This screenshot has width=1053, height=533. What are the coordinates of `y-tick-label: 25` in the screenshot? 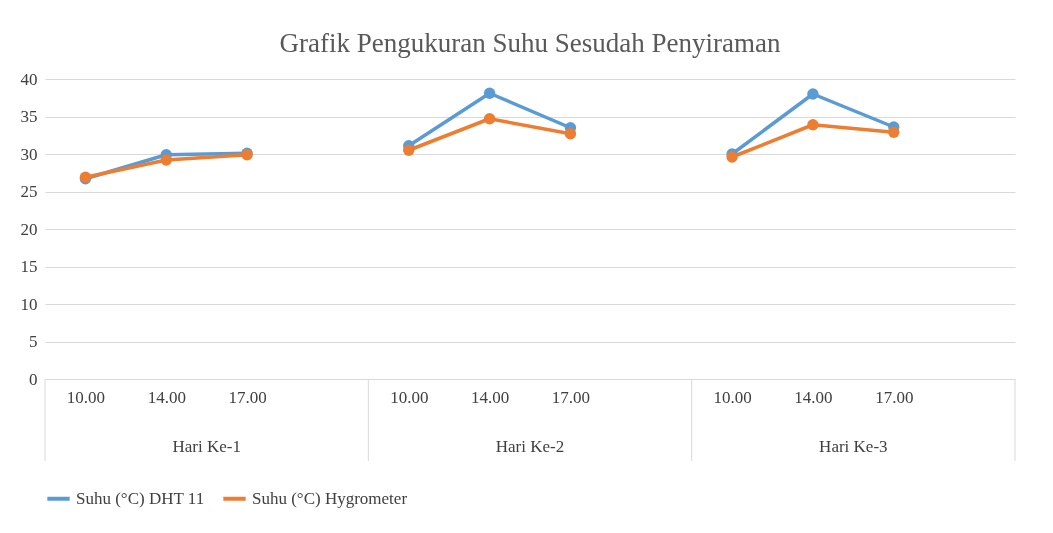 It's located at (29, 191).